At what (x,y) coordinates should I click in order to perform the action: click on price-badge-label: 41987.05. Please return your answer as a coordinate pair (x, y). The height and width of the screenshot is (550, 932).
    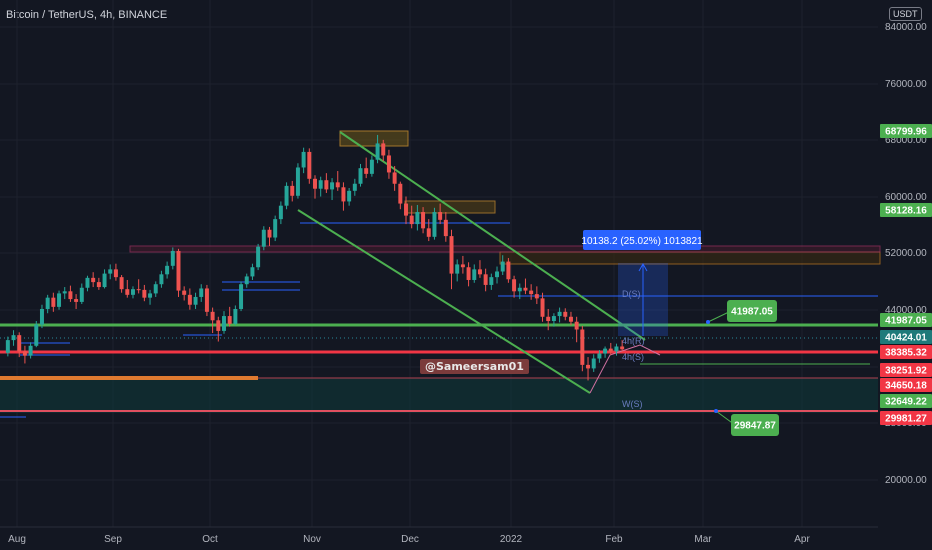
    Looking at the image, I should click on (906, 321).